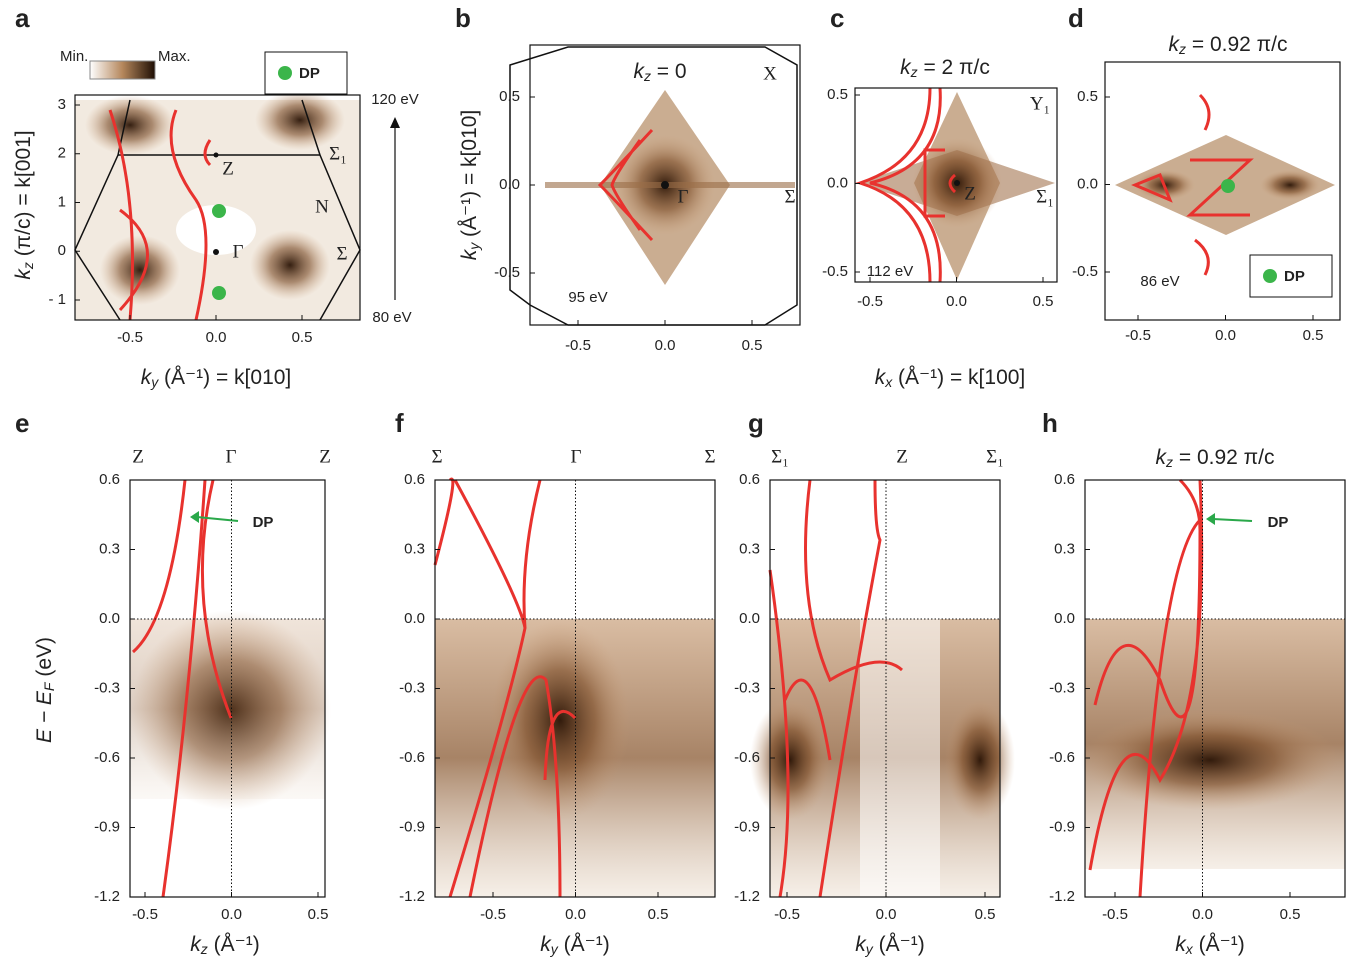  What do you see at coordinates (954, 67) in the screenshot?
I see `unit: = 2 π/c` at bounding box center [954, 67].